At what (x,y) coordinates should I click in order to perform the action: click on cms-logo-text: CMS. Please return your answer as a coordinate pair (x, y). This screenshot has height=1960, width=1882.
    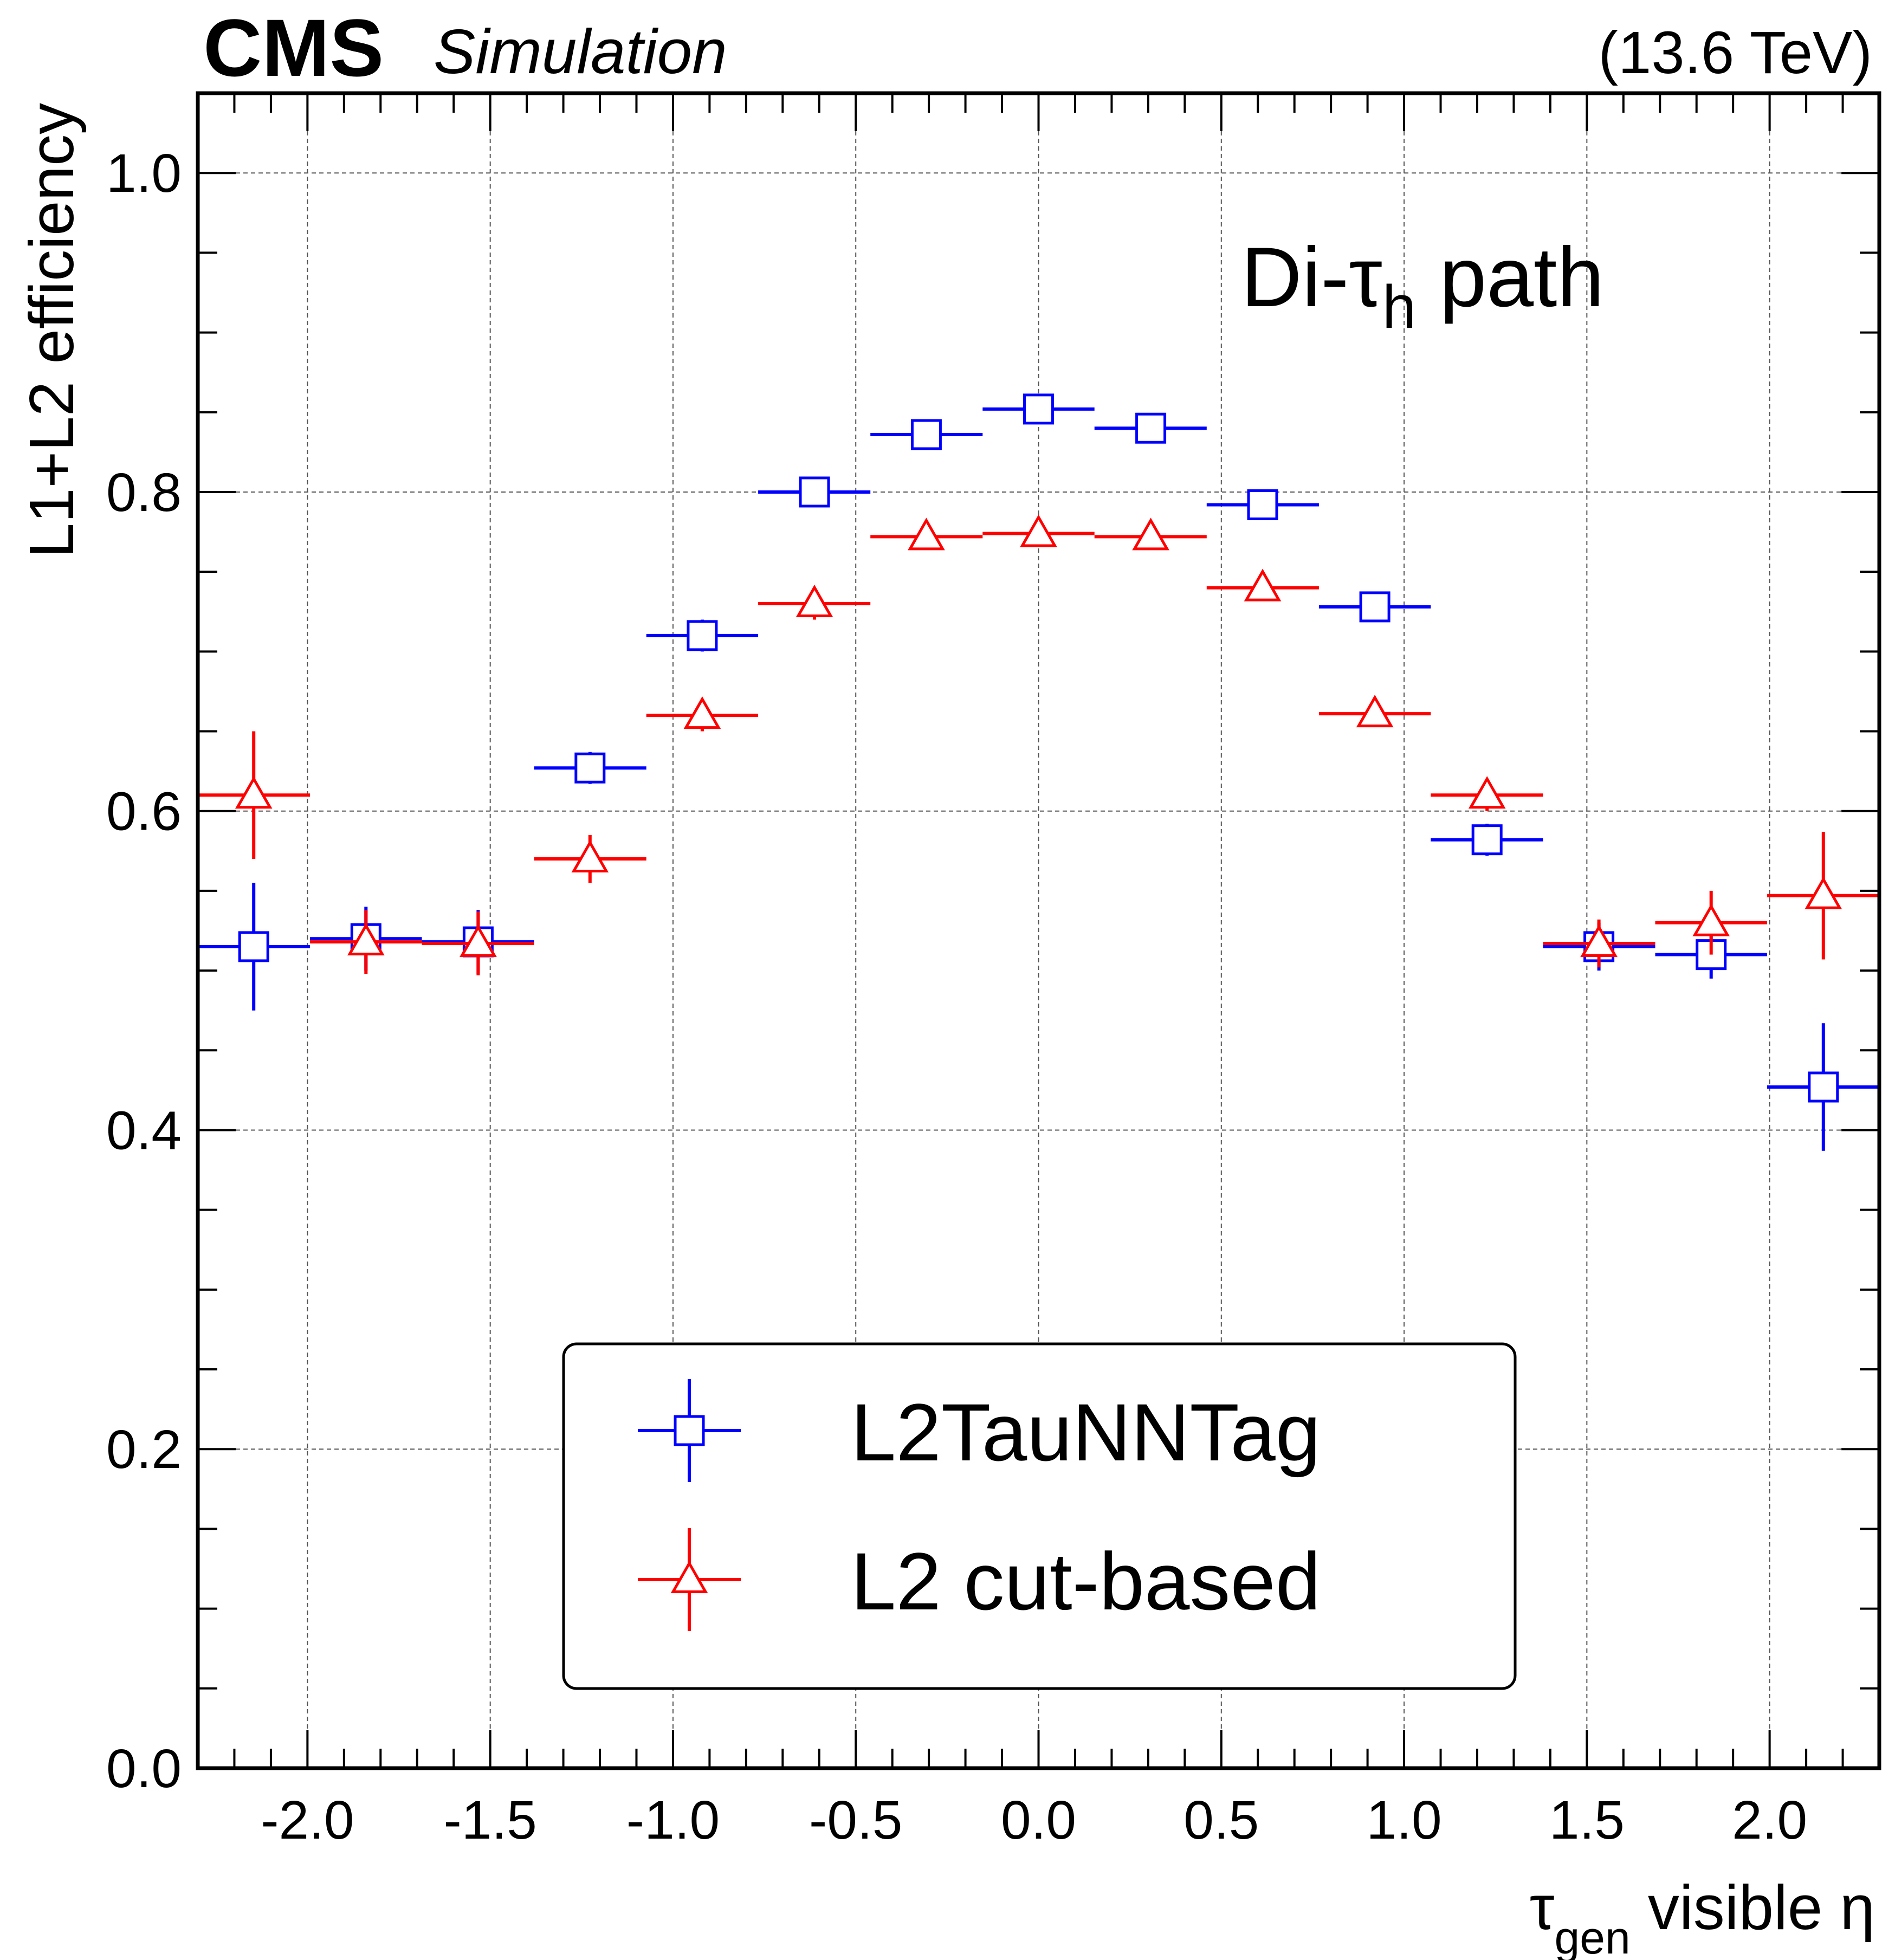
    Looking at the image, I should click on (293, 47).